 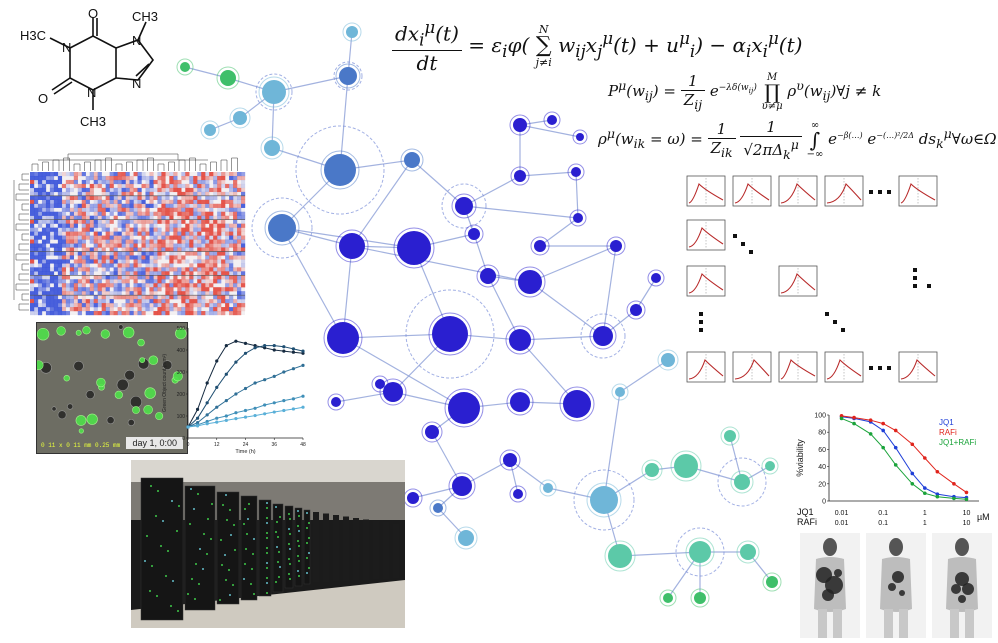 What do you see at coordinates (815, 140) in the screenshot?
I see `integral-operator: ∞ ∫ −∞` at bounding box center [815, 140].